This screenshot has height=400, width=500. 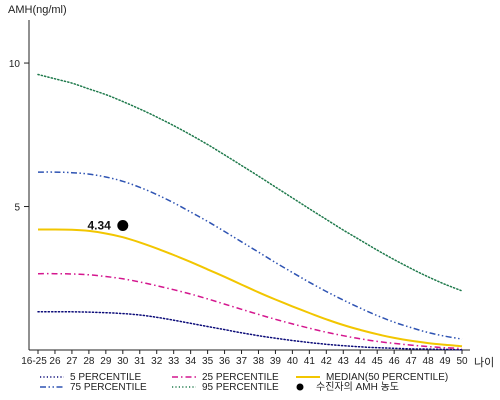 What do you see at coordinates (108, 387) in the screenshot?
I see `legend-label: 75 PERCENTILE` at bounding box center [108, 387].